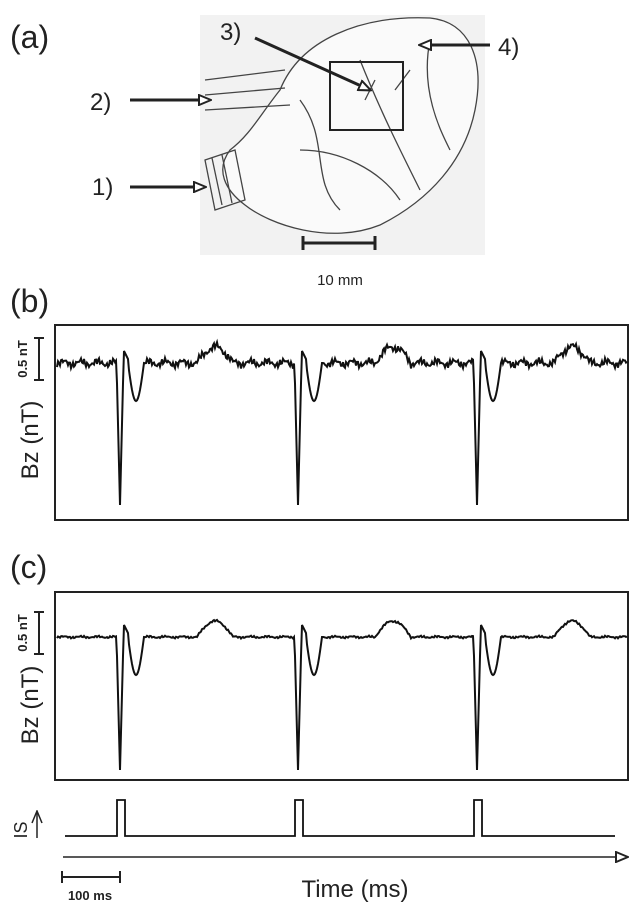 Image resolution: width=631 pixels, height=911 pixels. What do you see at coordinates (508, 47) in the screenshot?
I see `arrow-label: 4)` at bounding box center [508, 47].